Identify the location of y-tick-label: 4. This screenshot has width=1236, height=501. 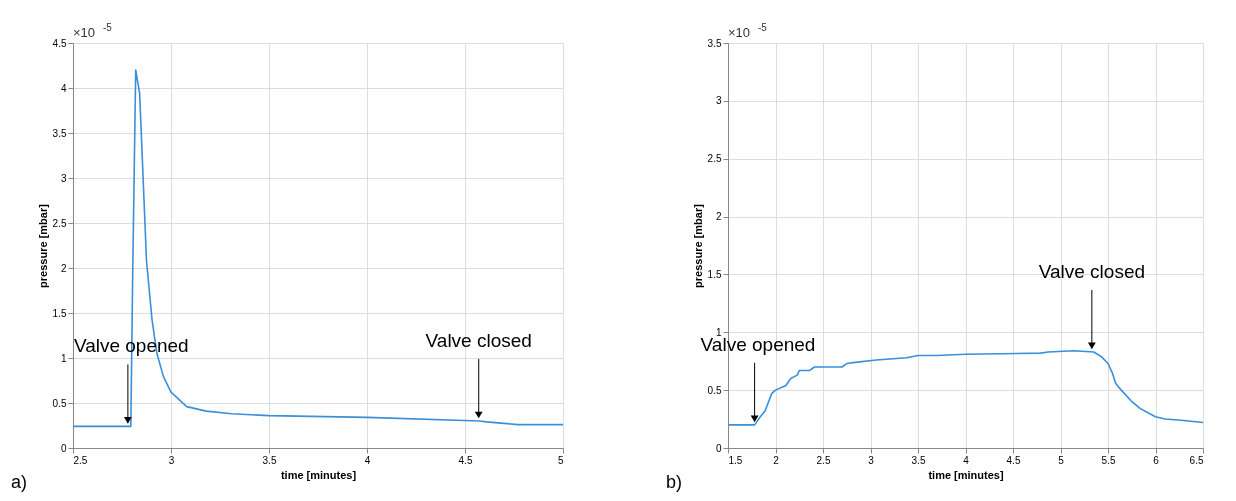
(63, 88).